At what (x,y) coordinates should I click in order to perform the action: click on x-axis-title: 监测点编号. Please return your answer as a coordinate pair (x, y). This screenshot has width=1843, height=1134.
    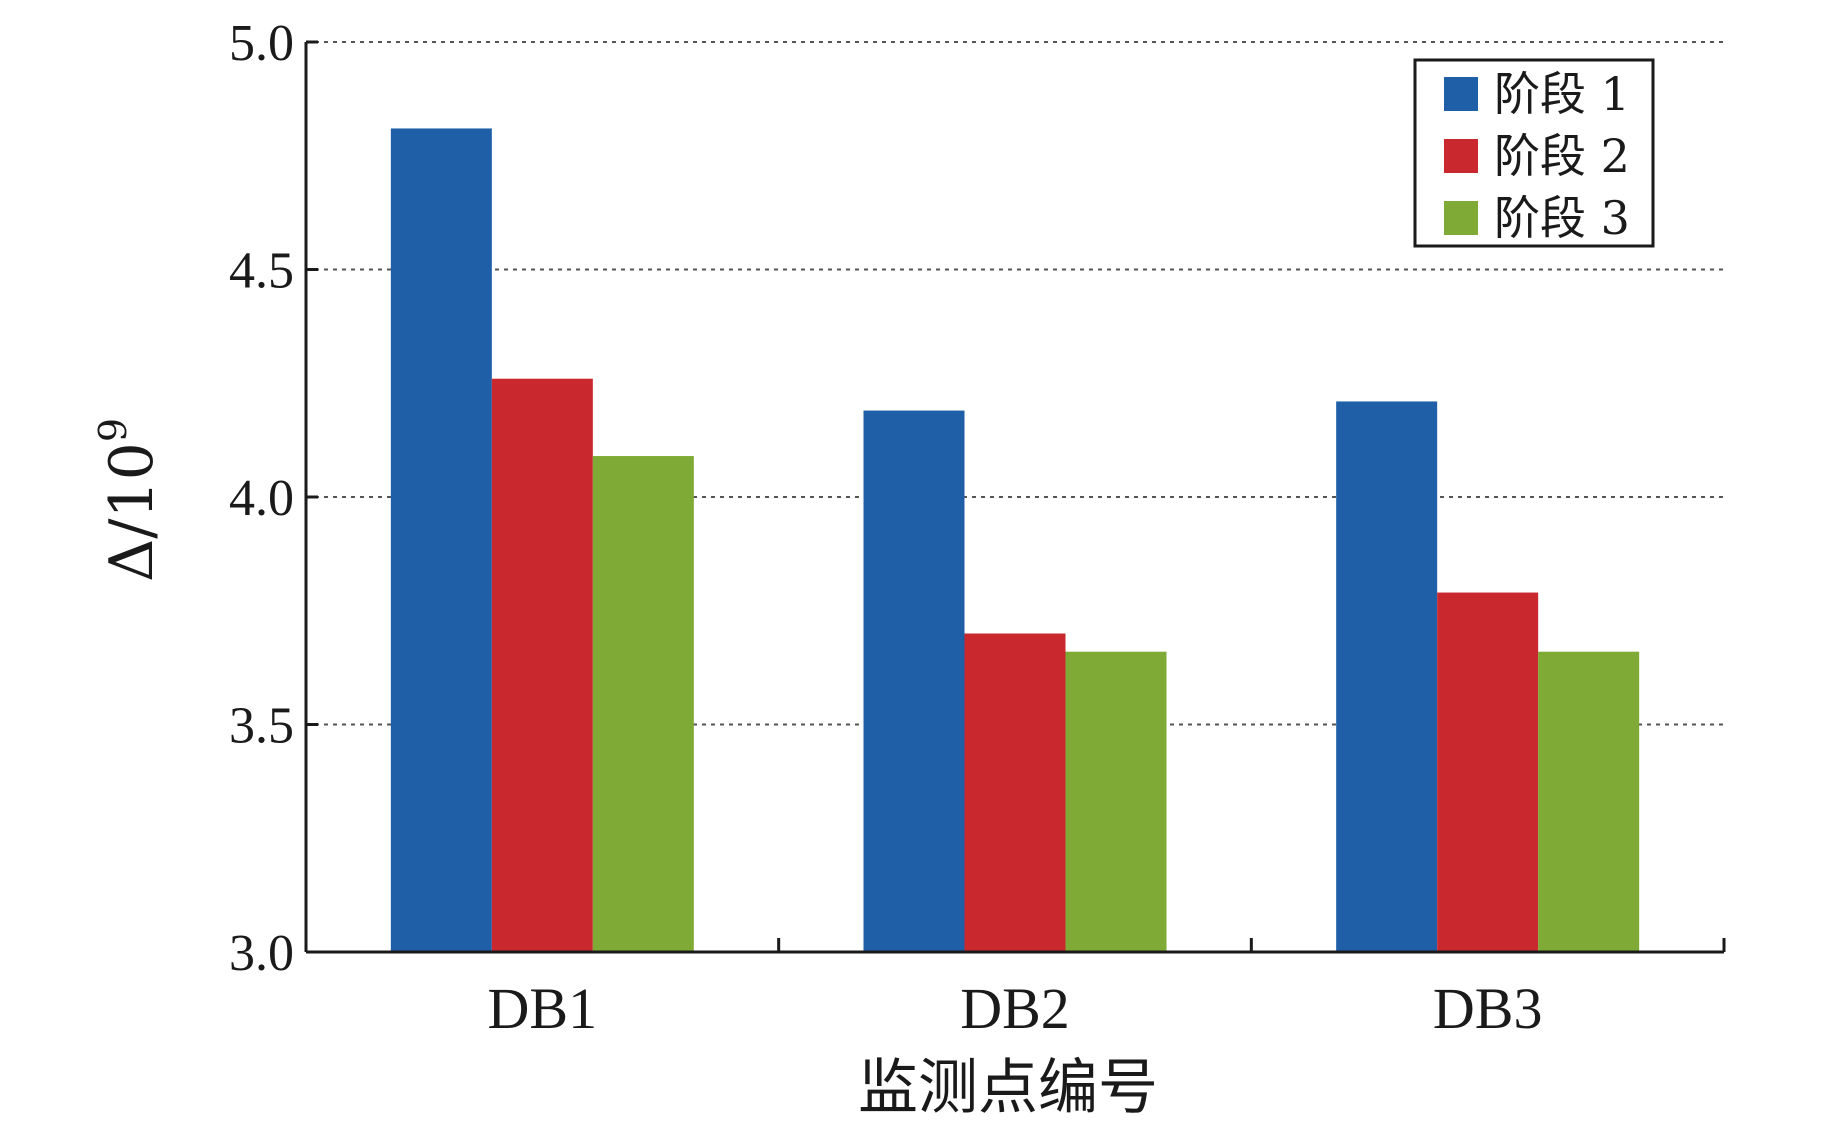
    Looking at the image, I should click on (1008, 1088).